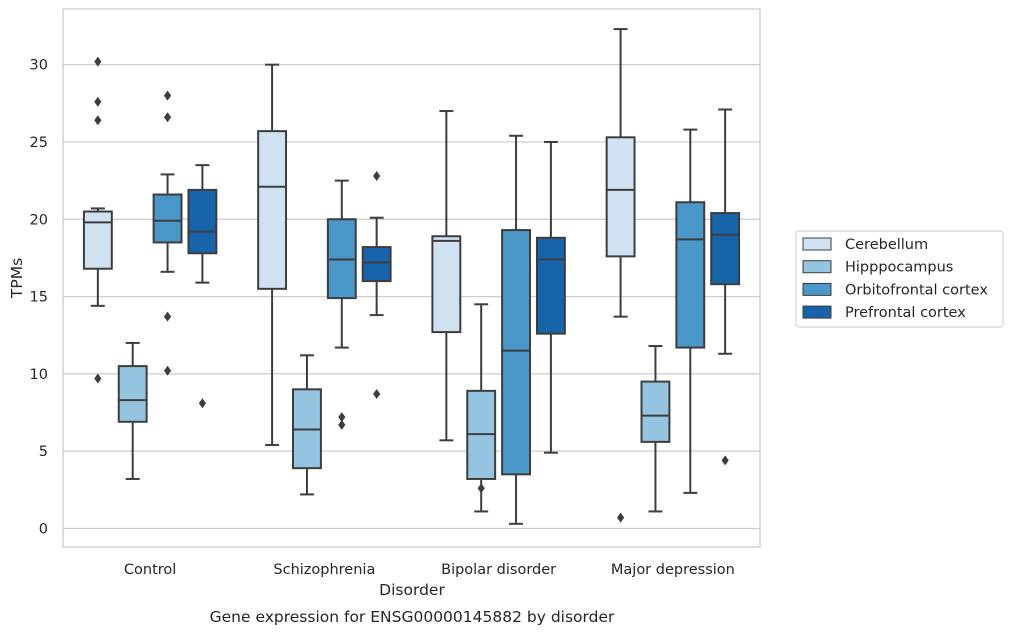 The image size is (1013, 634). Describe the element at coordinates (150, 570) in the screenshot. I see `x-tick-label: Control` at that location.